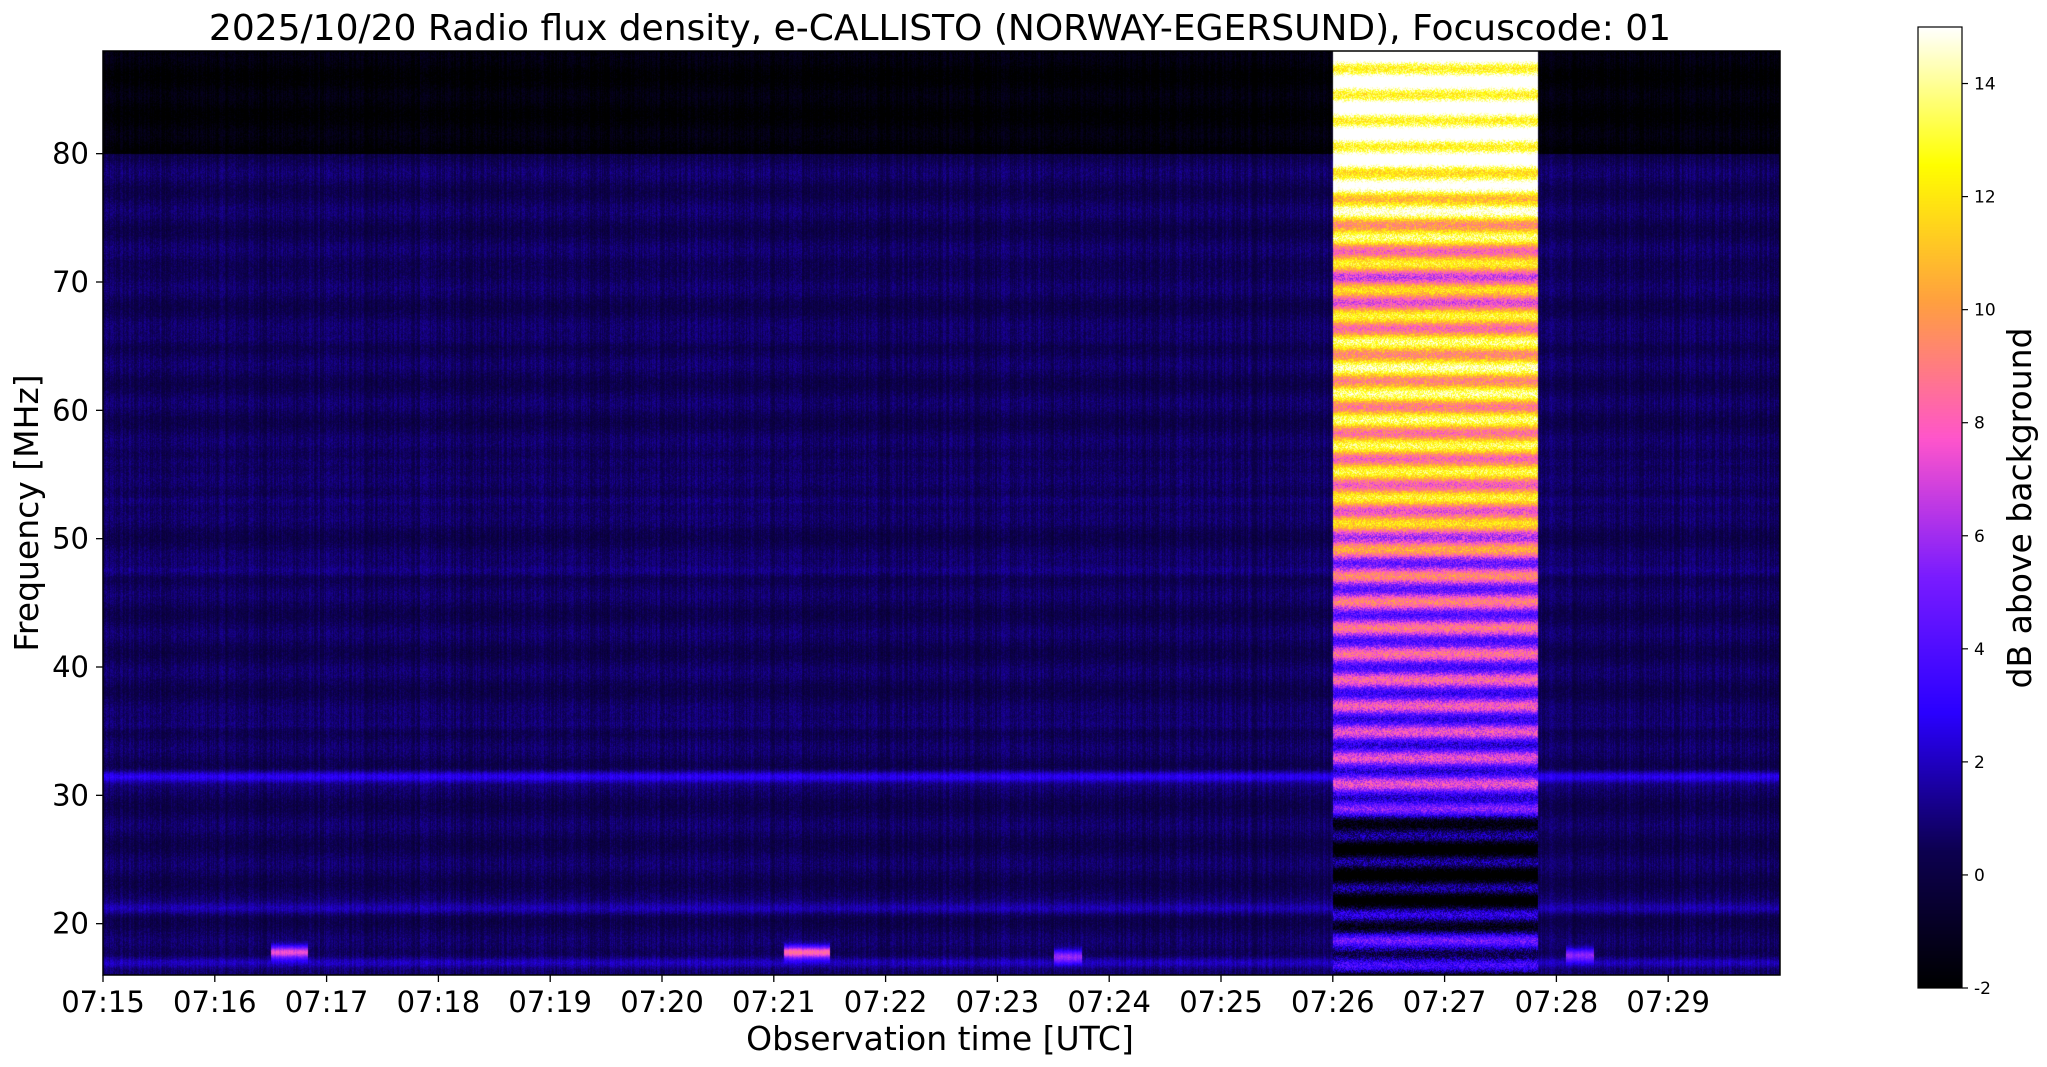  I want to click on colorbar-tick-label: 4, so click(1979, 650).